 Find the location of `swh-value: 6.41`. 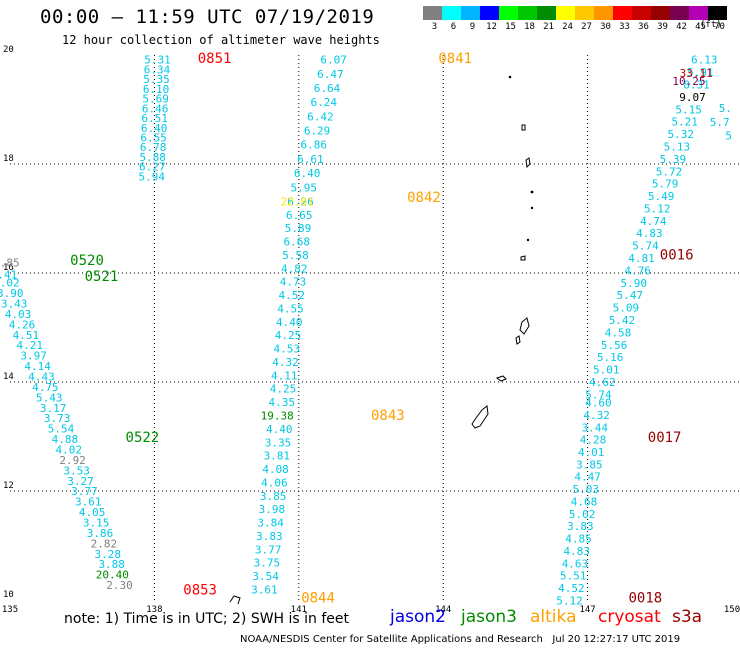

swh-value: 6.41 is located at coordinates (8, 274).